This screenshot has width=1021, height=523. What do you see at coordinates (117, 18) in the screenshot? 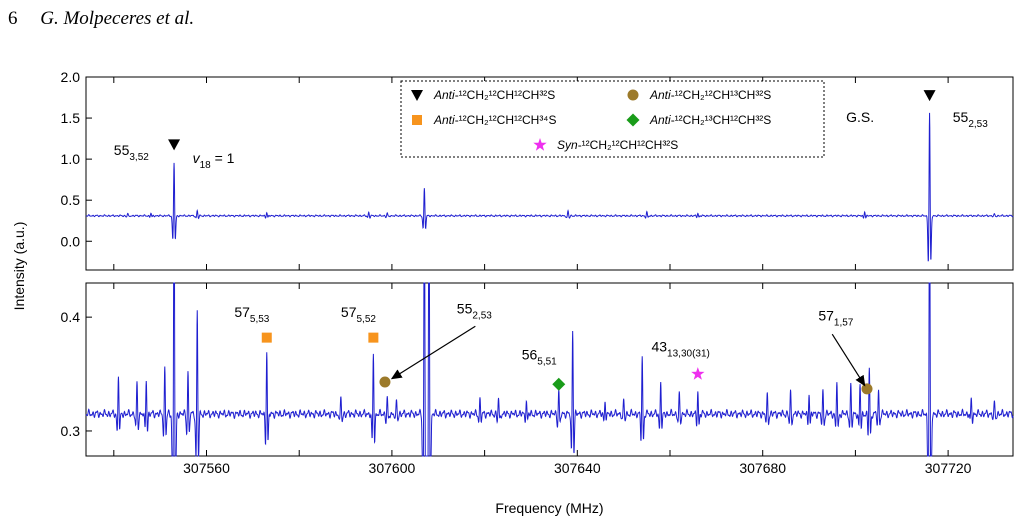
I see `authors: G. Molpeceres et al.` at bounding box center [117, 18].